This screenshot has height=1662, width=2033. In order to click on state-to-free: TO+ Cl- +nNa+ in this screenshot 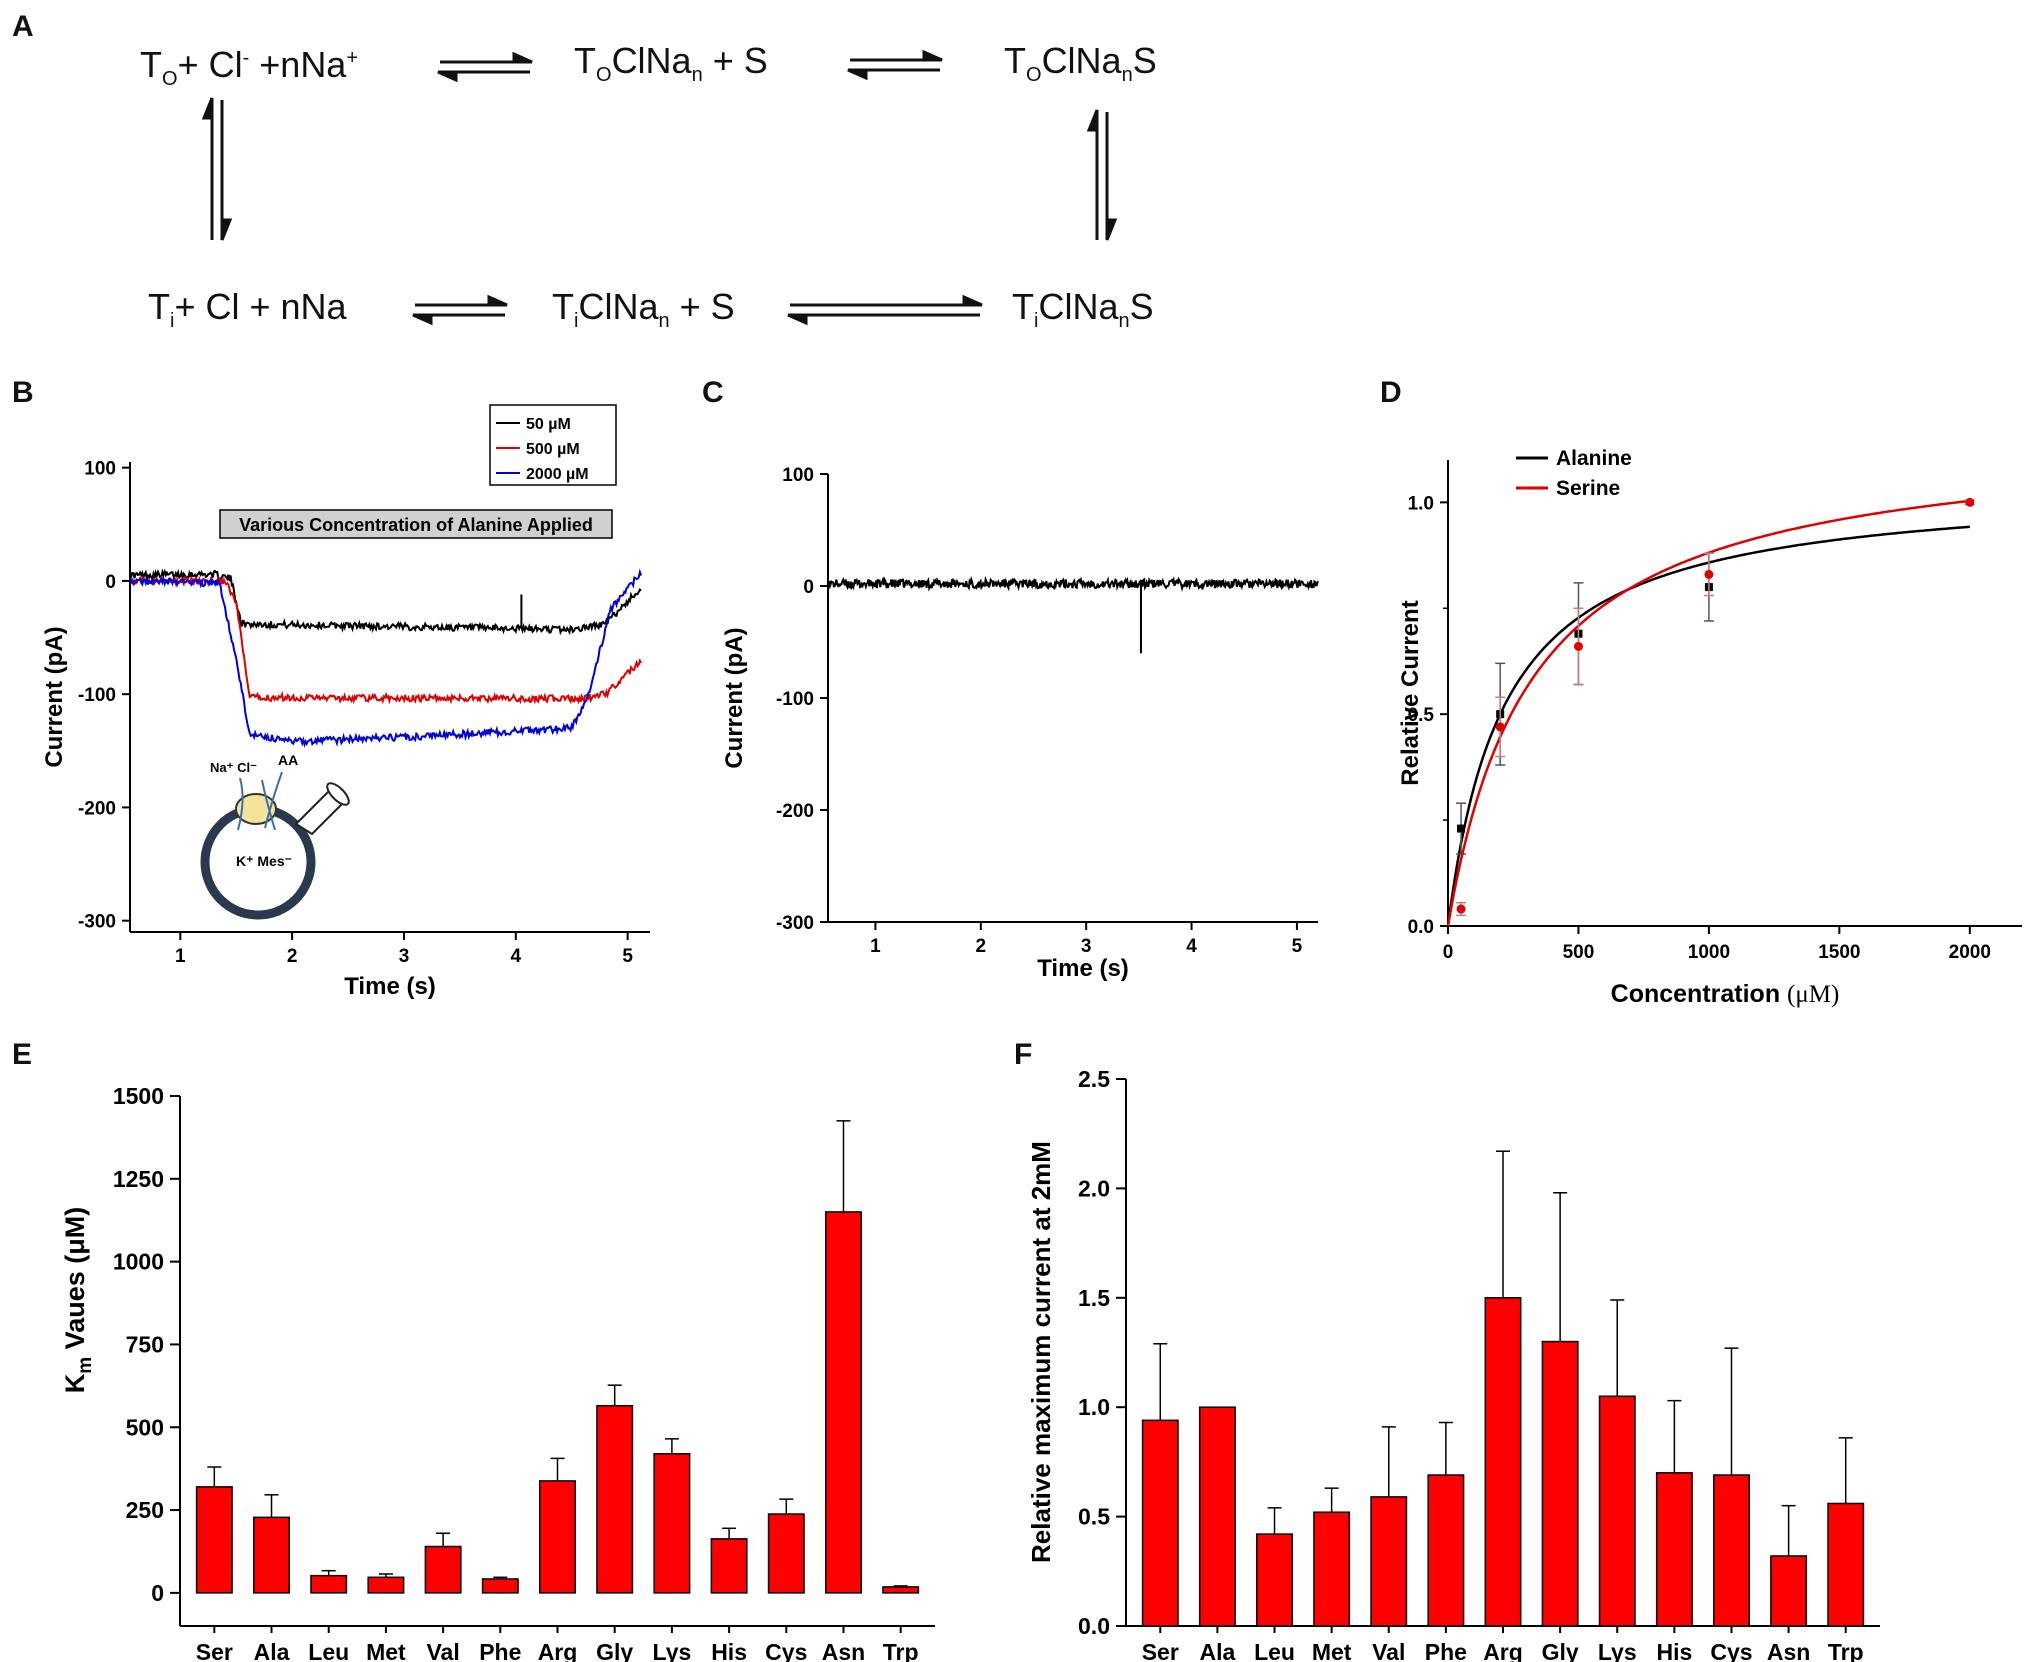, I will do `click(249, 67)`.